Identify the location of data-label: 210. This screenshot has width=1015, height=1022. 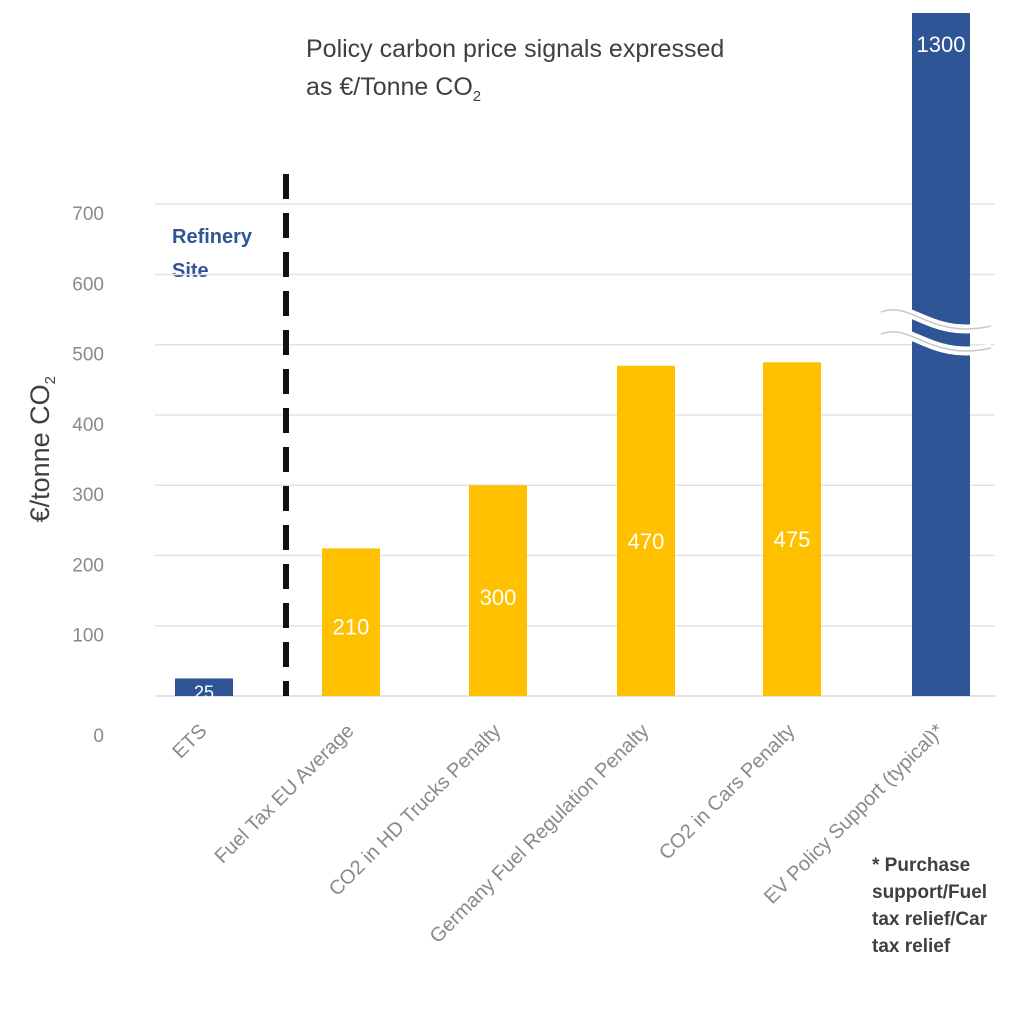
(351, 627).